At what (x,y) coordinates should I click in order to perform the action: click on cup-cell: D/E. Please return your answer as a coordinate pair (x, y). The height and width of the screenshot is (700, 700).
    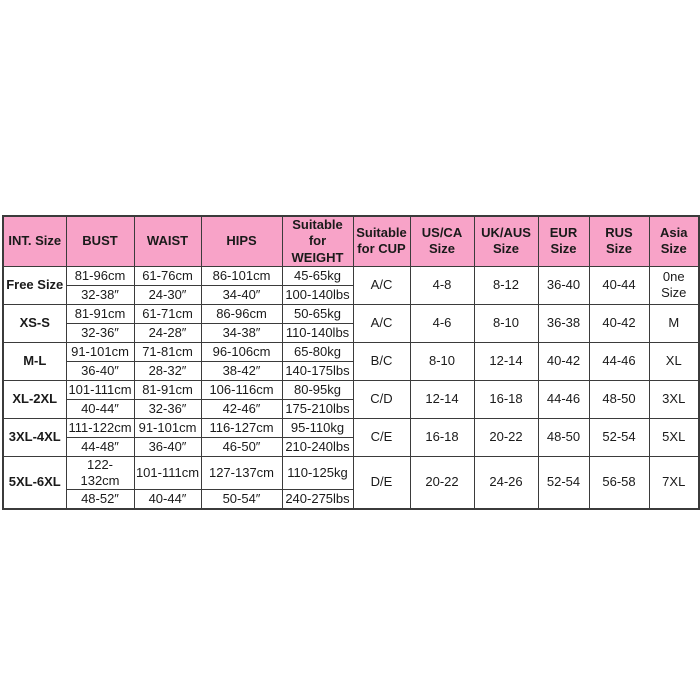
    Looking at the image, I should click on (381, 482).